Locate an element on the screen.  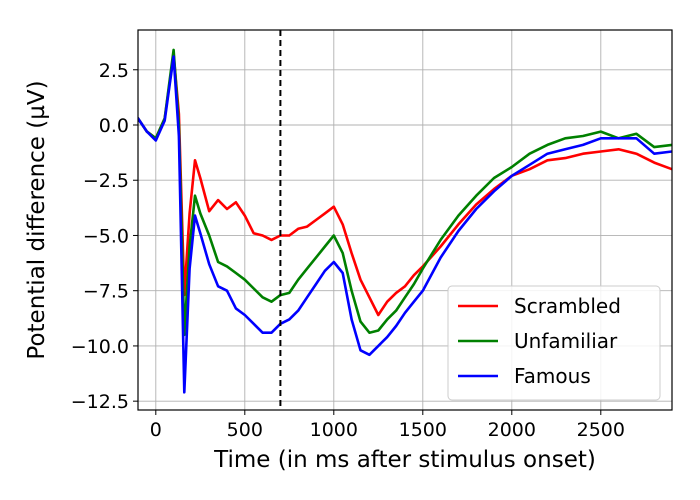
legend-label-famous: Famous is located at coordinates (552, 376).